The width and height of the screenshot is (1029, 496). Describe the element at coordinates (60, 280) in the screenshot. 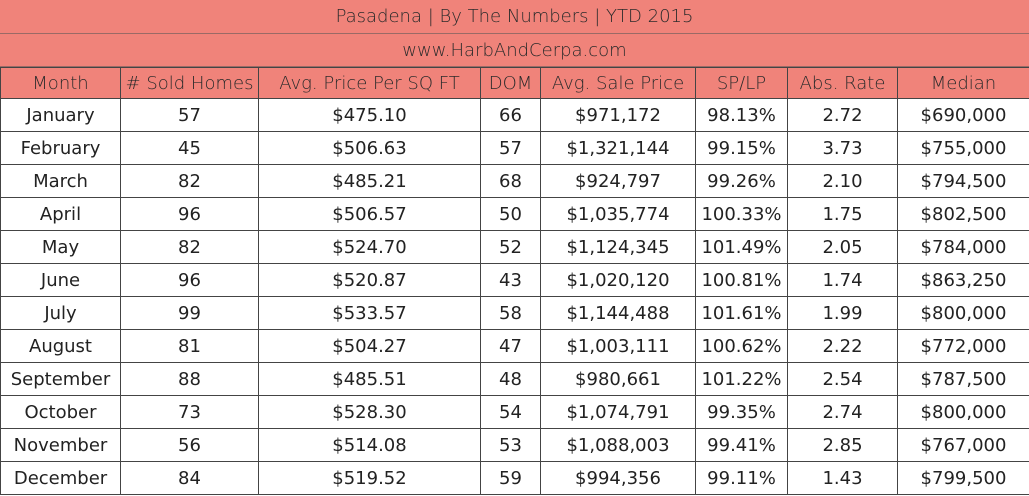

I see `table-cell: June` at that location.